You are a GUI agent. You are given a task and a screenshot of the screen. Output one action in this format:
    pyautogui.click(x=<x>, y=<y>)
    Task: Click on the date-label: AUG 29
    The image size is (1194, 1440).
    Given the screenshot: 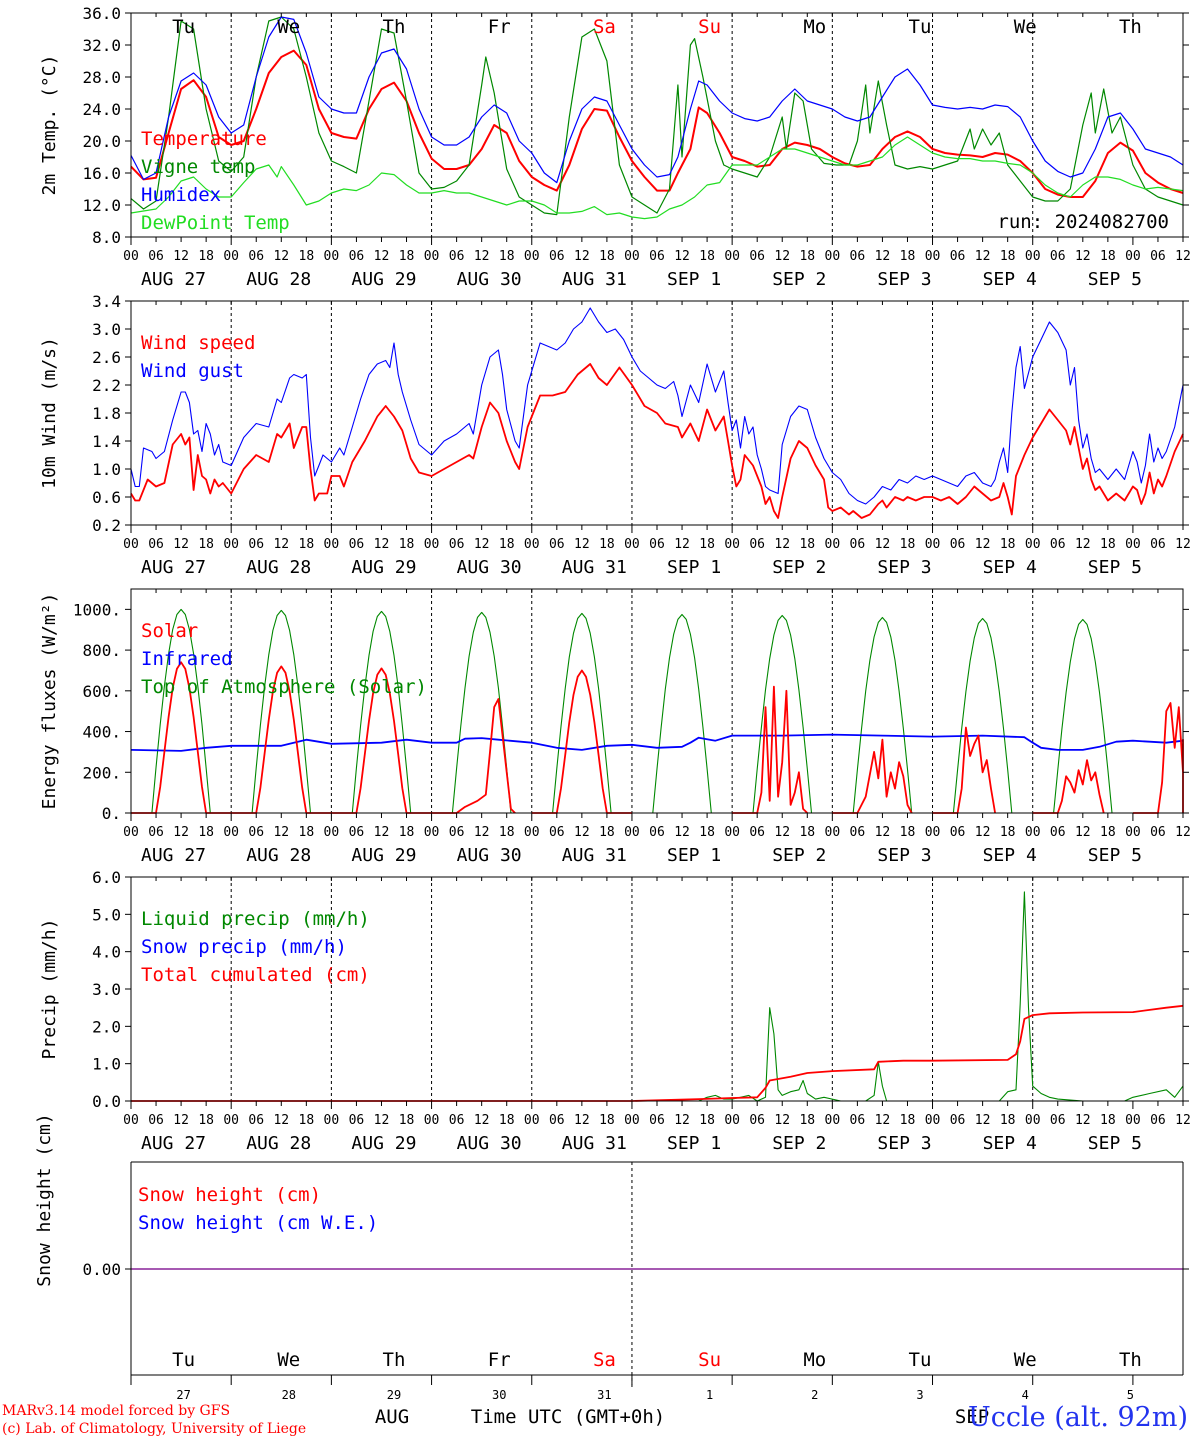 What is the action you would take?
    pyautogui.click(x=383, y=567)
    